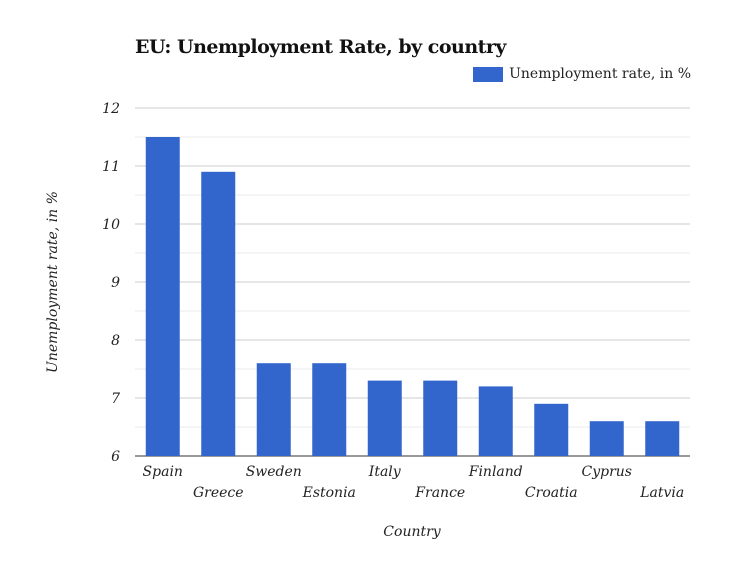 The width and height of the screenshot is (750, 563). I want to click on y-tick-label: 12, so click(111, 109).